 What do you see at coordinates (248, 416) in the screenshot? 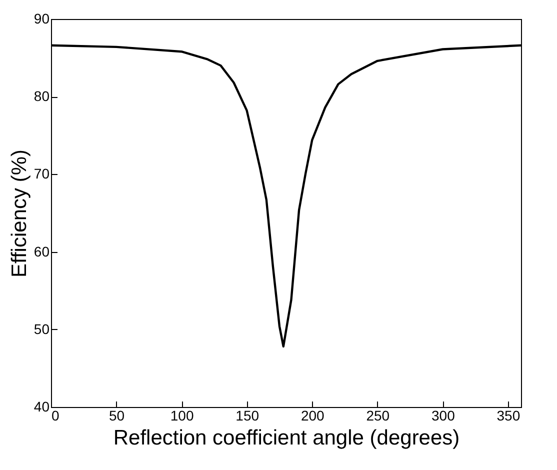
I see `x-tick-label: 150` at bounding box center [248, 416].